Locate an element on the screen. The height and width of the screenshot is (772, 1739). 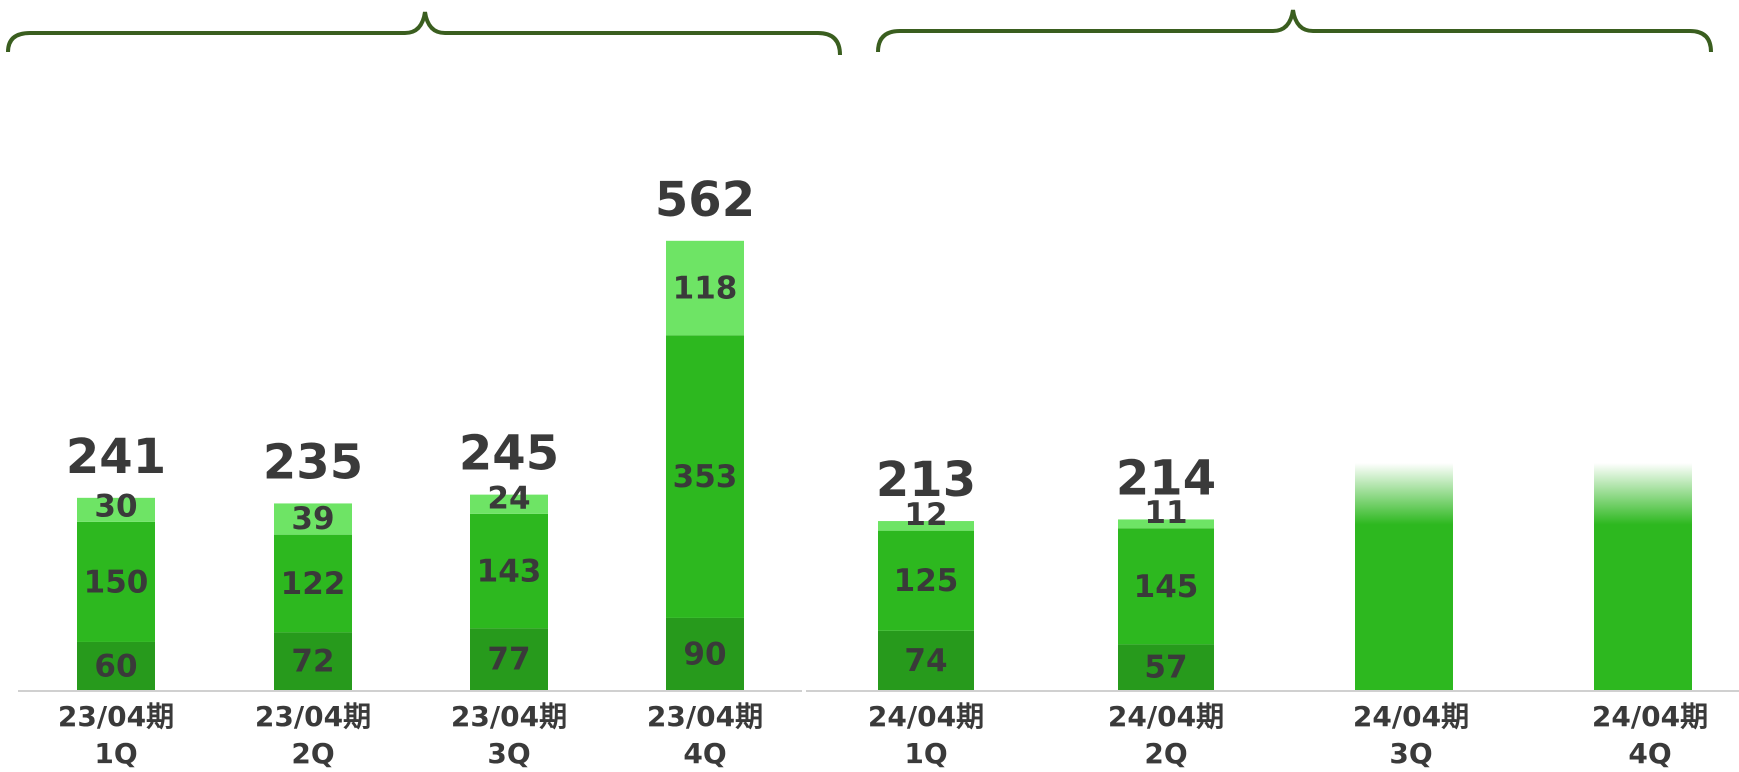
value-label: 118 is located at coordinates (705, 289).